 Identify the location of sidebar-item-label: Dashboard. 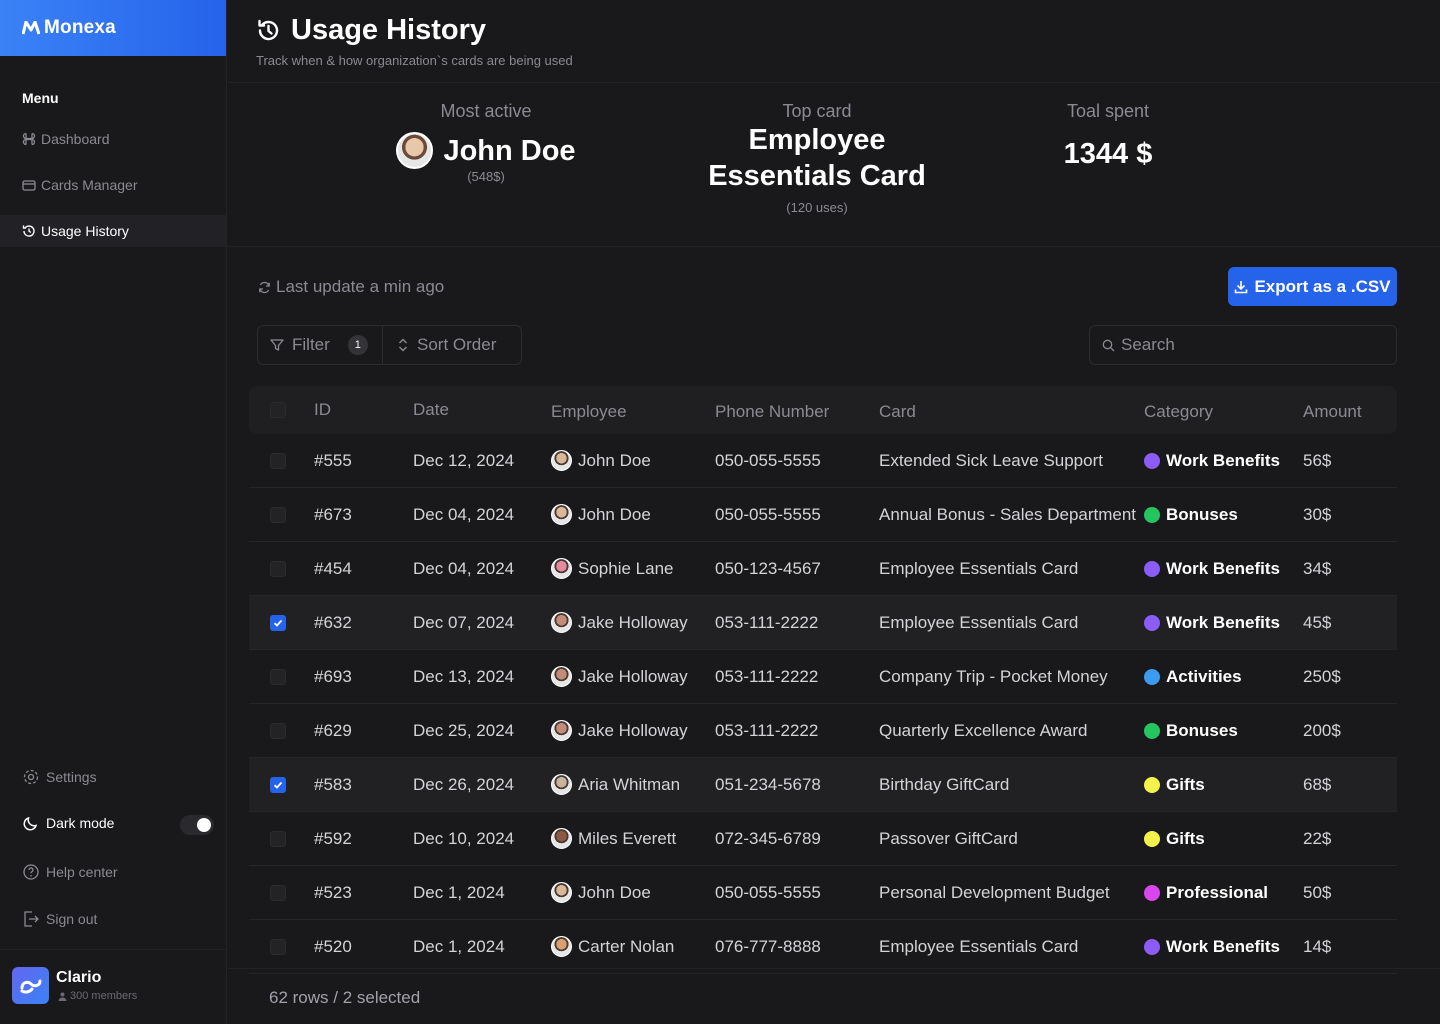
(75, 139).